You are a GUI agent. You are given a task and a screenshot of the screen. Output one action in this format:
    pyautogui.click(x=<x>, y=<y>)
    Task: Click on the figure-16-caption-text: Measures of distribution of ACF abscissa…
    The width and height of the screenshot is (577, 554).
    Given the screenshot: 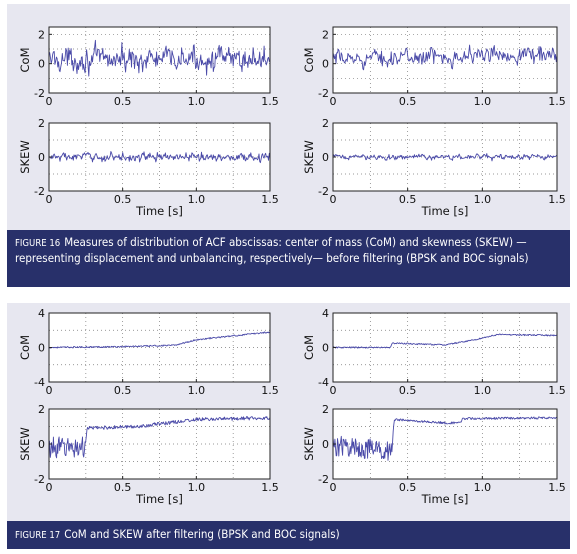 What is the action you would take?
    pyautogui.click(x=272, y=250)
    